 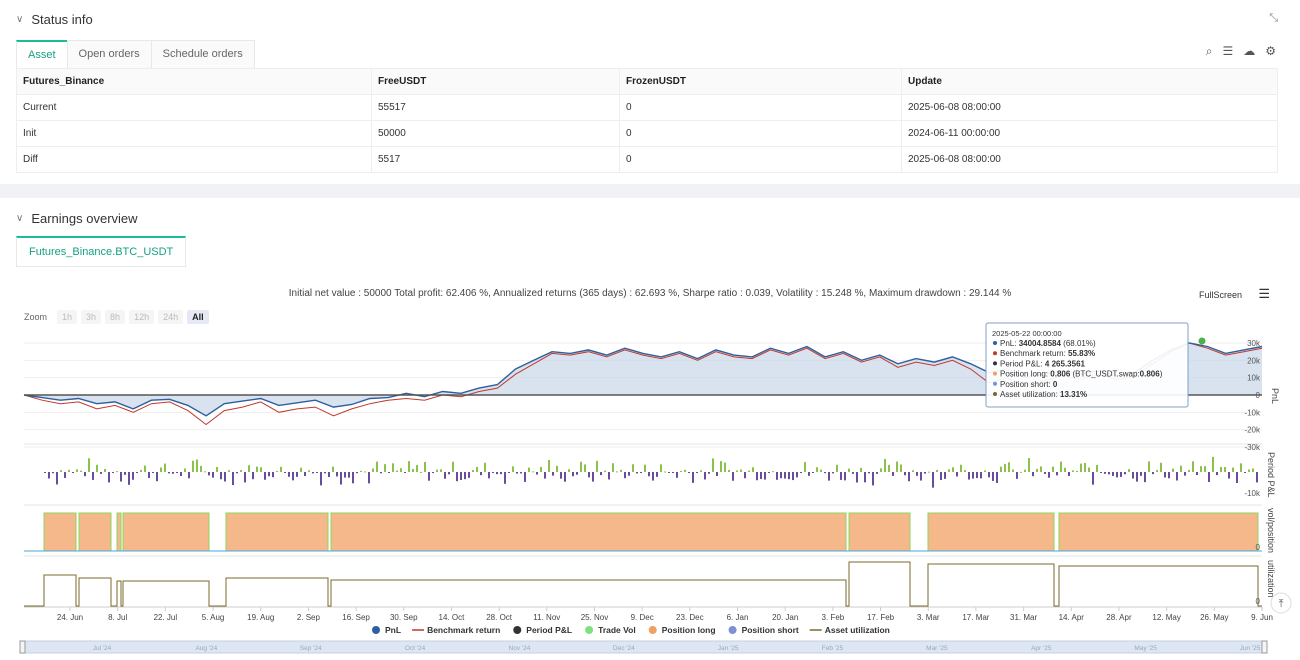 I want to click on x-tick-label: 23. Dec, so click(x=690, y=617).